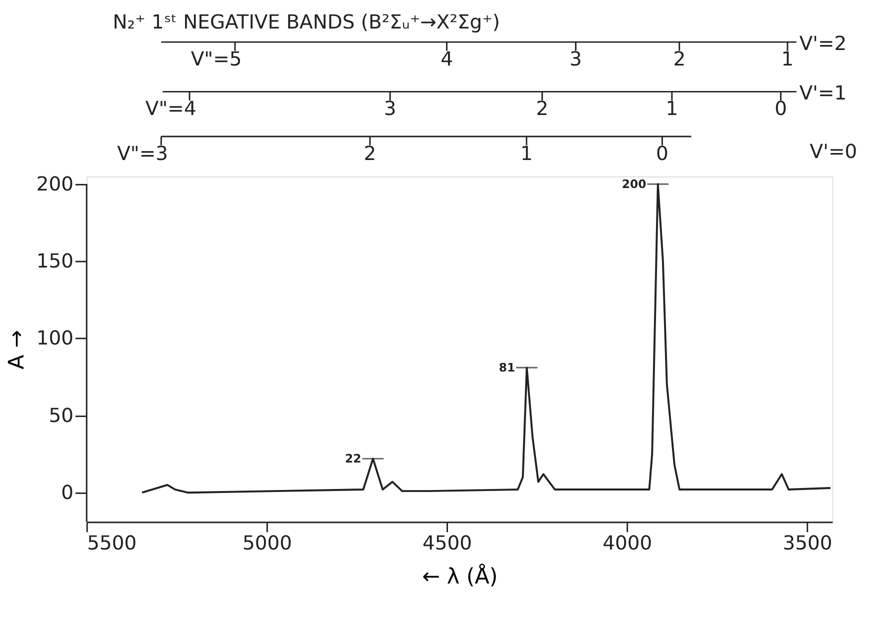 The width and height of the screenshot is (877, 633). Describe the element at coordinates (61, 415) in the screenshot. I see `y-tick-label: 50` at that location.